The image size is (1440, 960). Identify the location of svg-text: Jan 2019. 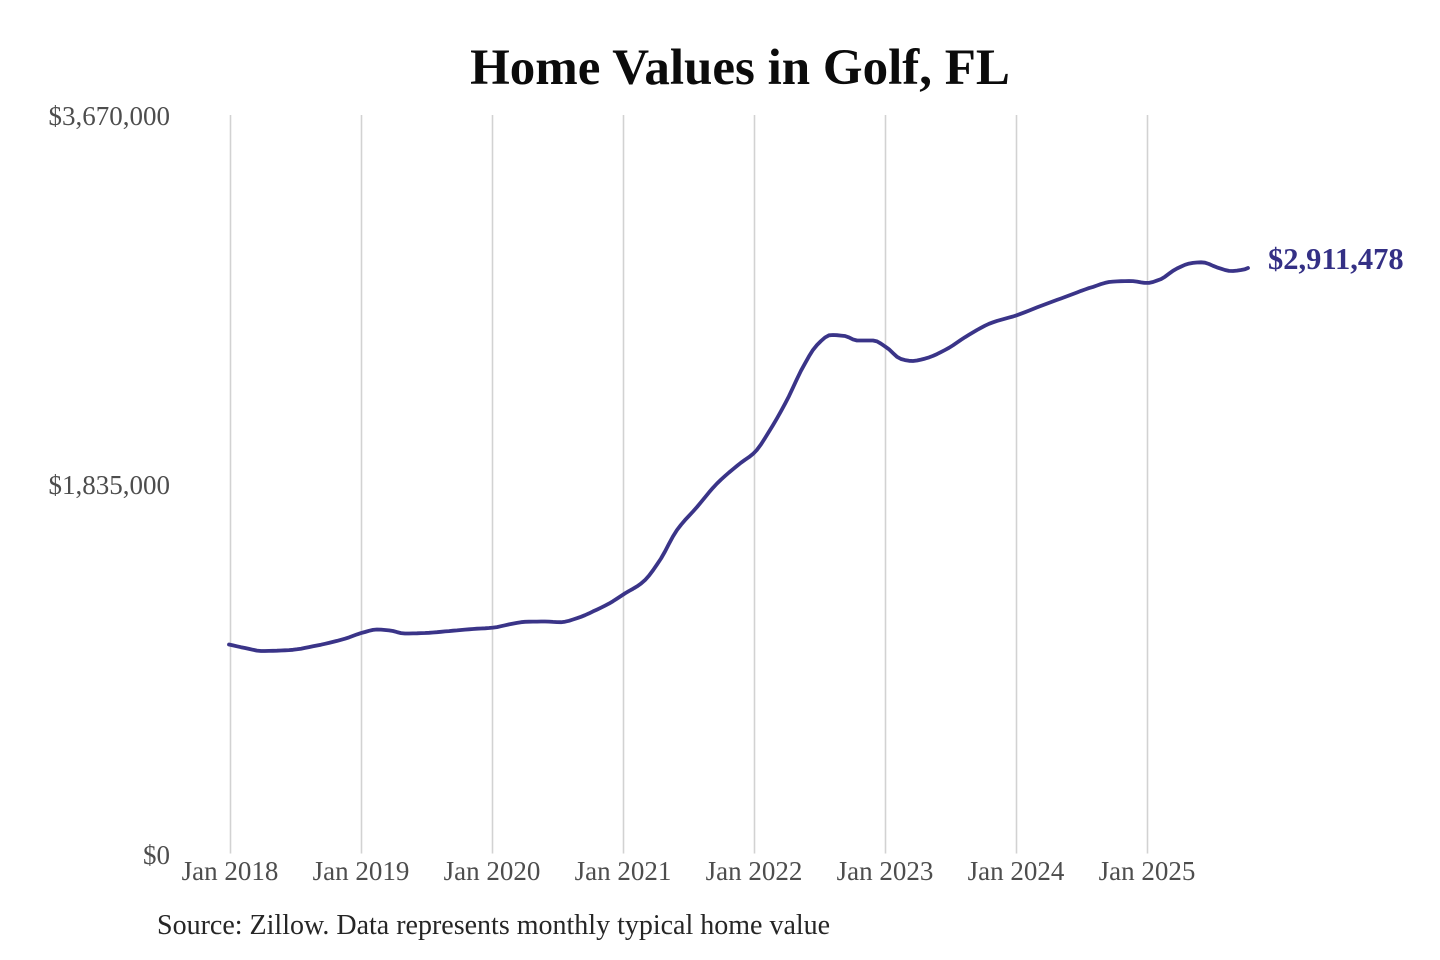
(361, 871).